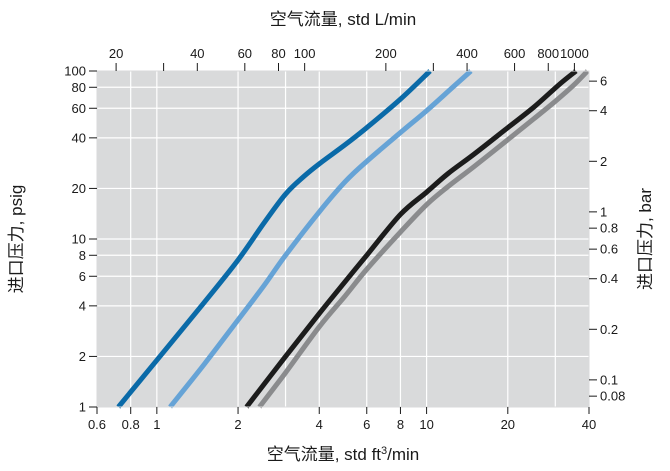 The width and height of the screenshot is (670, 471). I want to click on y-tick: 40, so click(84, 137).